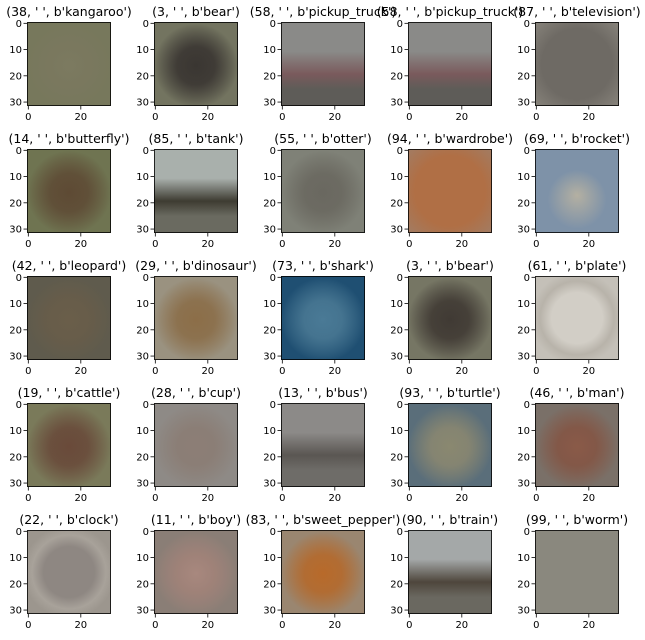 This screenshot has height=640, width=645. Describe the element at coordinates (195, 265) in the screenshot. I see `panel-title: (29, ' ', b'dinosaur')` at that location.